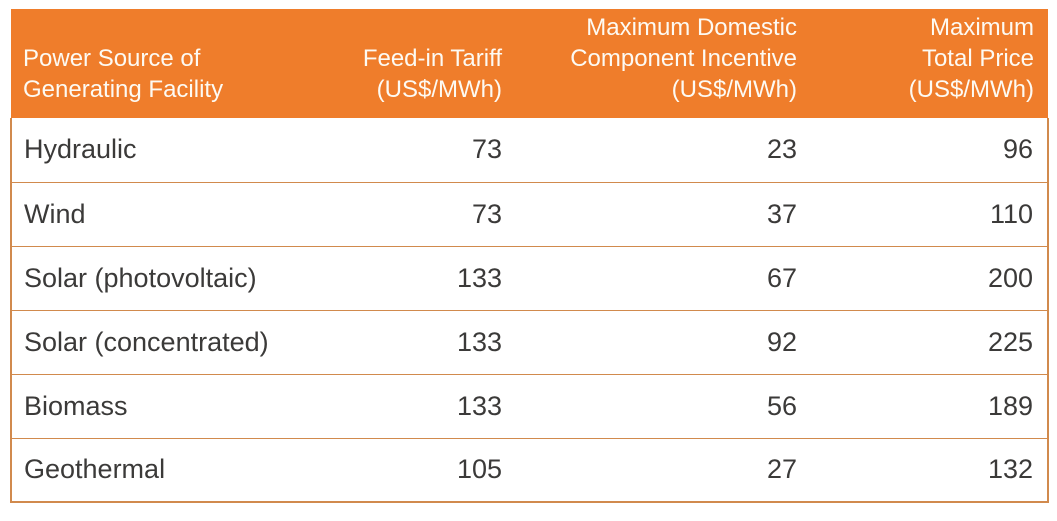 The height and width of the screenshot is (521, 1057). Describe the element at coordinates (428, 63) in the screenshot. I see `column-header-feed-in-tariff: Feed-in Tariff (US$/MWh)` at that location.